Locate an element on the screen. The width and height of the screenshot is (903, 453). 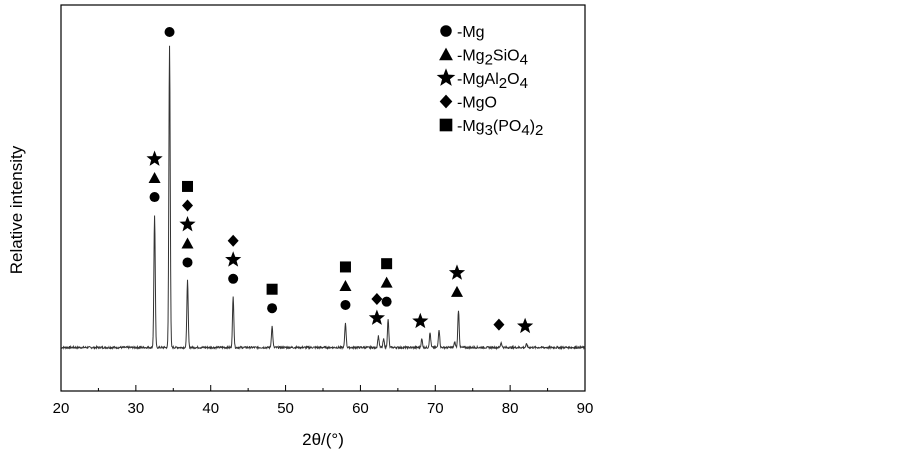
x-tick-label: 90 is located at coordinates (585, 408).